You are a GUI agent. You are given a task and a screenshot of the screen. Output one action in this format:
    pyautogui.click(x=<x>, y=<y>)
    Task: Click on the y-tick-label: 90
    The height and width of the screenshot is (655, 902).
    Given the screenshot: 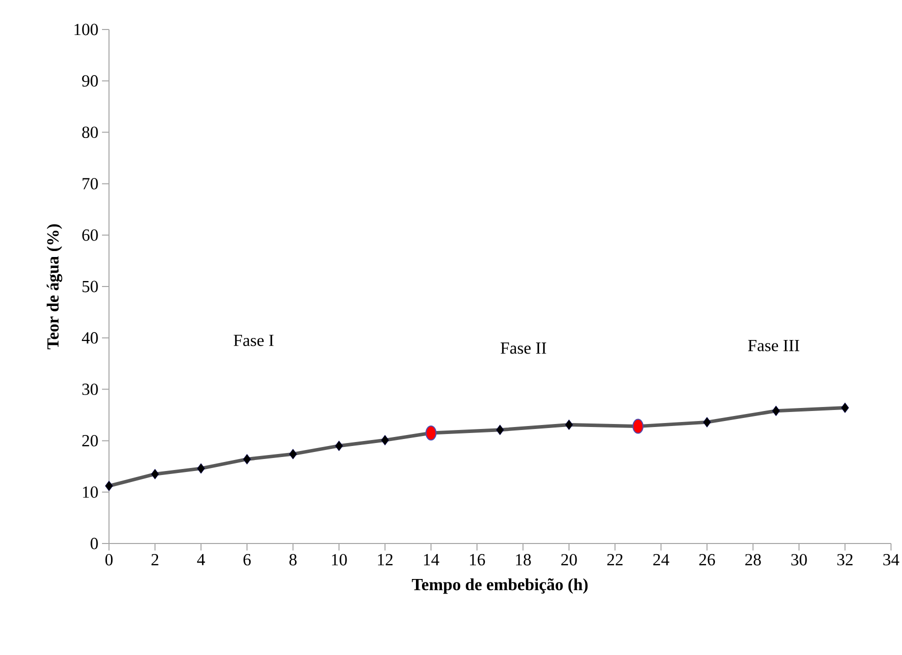 What is the action you would take?
    pyautogui.click(x=90, y=81)
    